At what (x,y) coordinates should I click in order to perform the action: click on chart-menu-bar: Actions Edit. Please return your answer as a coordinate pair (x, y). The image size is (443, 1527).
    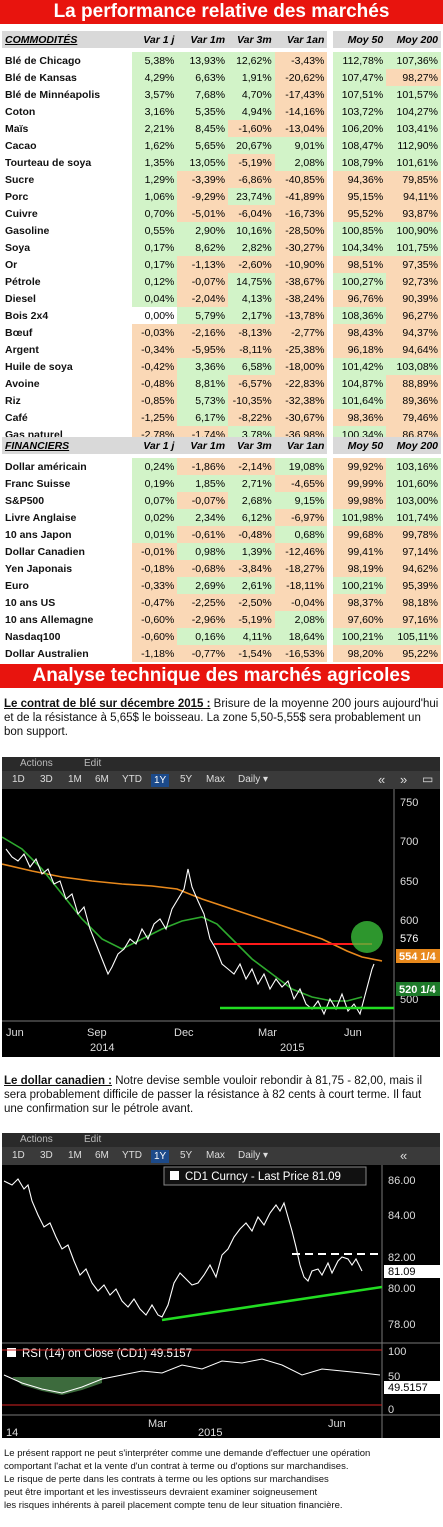
    Looking at the image, I should click on (221, 764).